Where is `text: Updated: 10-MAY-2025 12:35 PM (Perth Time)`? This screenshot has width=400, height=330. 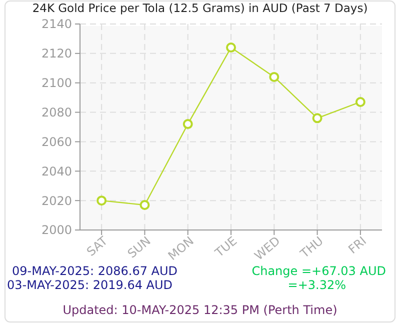 text: Updated: 10-MAY-2025 12:35 PM (Perth Time) is located at coordinates (200, 310).